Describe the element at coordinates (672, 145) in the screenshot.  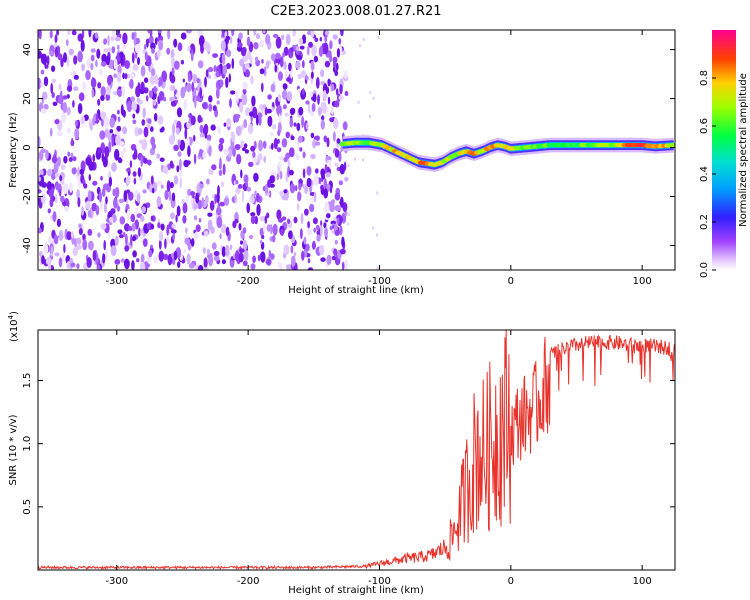
I see `signal-cell` at that location.